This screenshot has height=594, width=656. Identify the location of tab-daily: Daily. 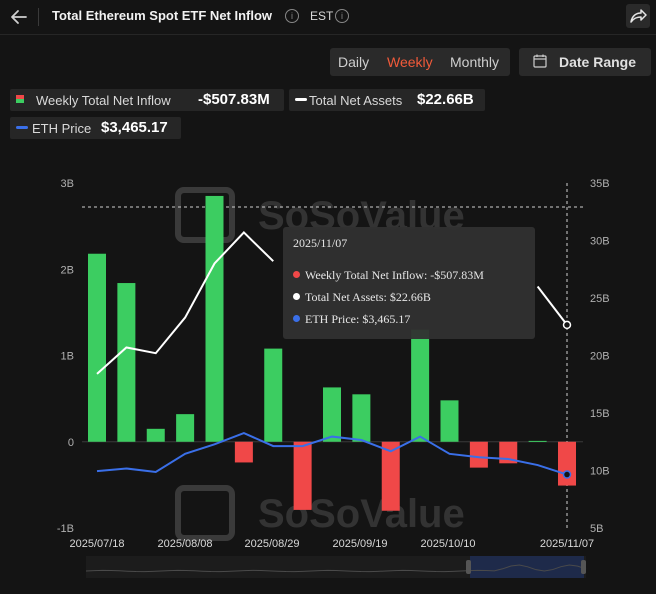
(354, 62).